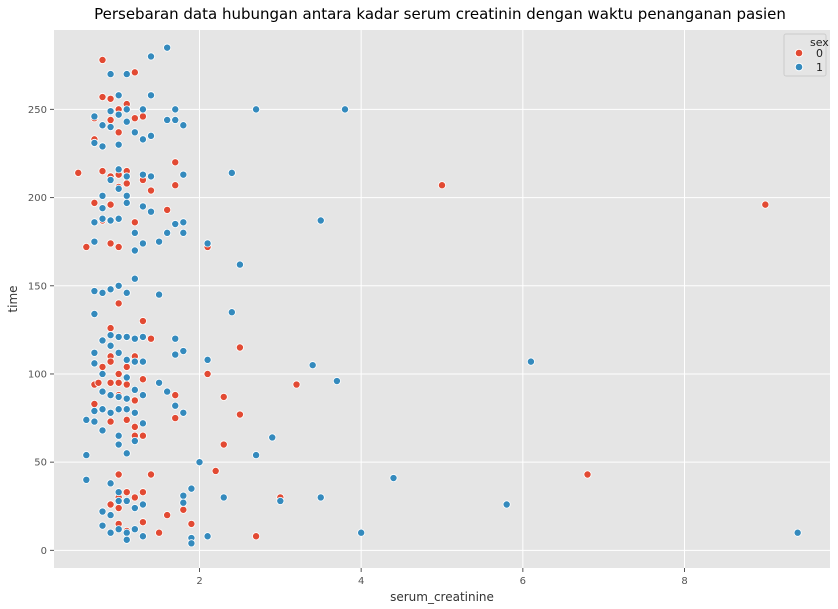  What do you see at coordinates (40, 463) in the screenshot?
I see `y-tick-label: 50` at bounding box center [40, 463].